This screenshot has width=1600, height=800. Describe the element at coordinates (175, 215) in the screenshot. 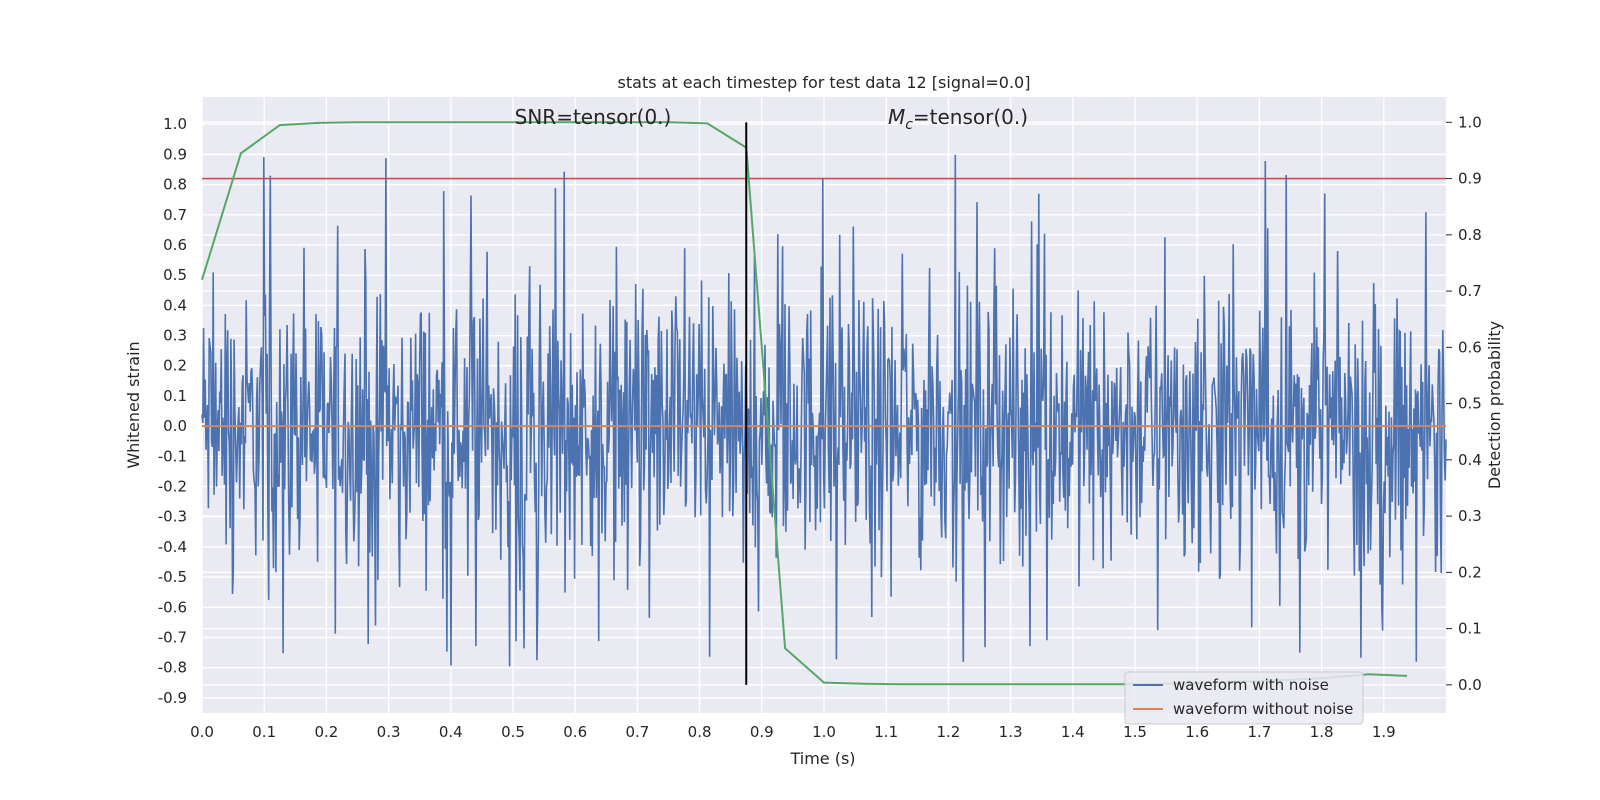

I see `y-tick-label: 0.7` at that location.